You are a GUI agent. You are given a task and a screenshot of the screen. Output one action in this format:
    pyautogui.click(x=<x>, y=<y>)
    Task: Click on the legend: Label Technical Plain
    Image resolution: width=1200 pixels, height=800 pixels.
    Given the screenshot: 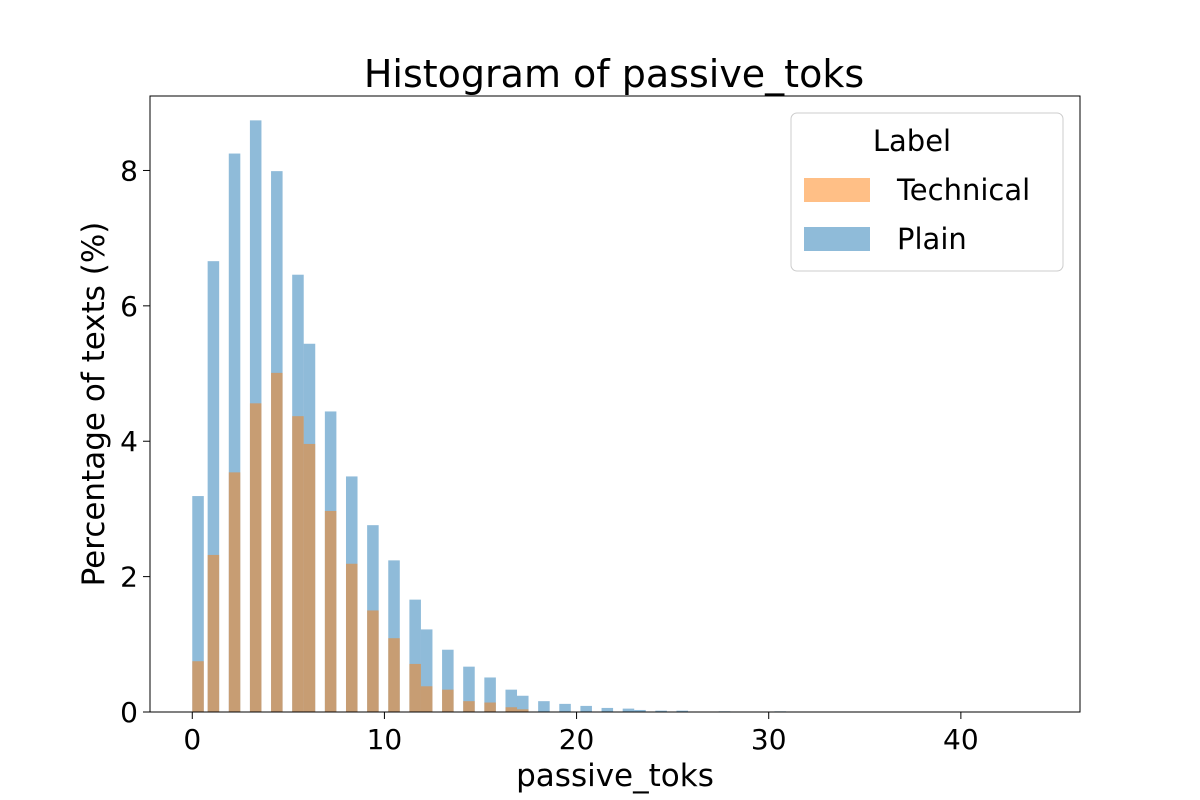 What is the action you would take?
    pyautogui.click(x=927, y=192)
    